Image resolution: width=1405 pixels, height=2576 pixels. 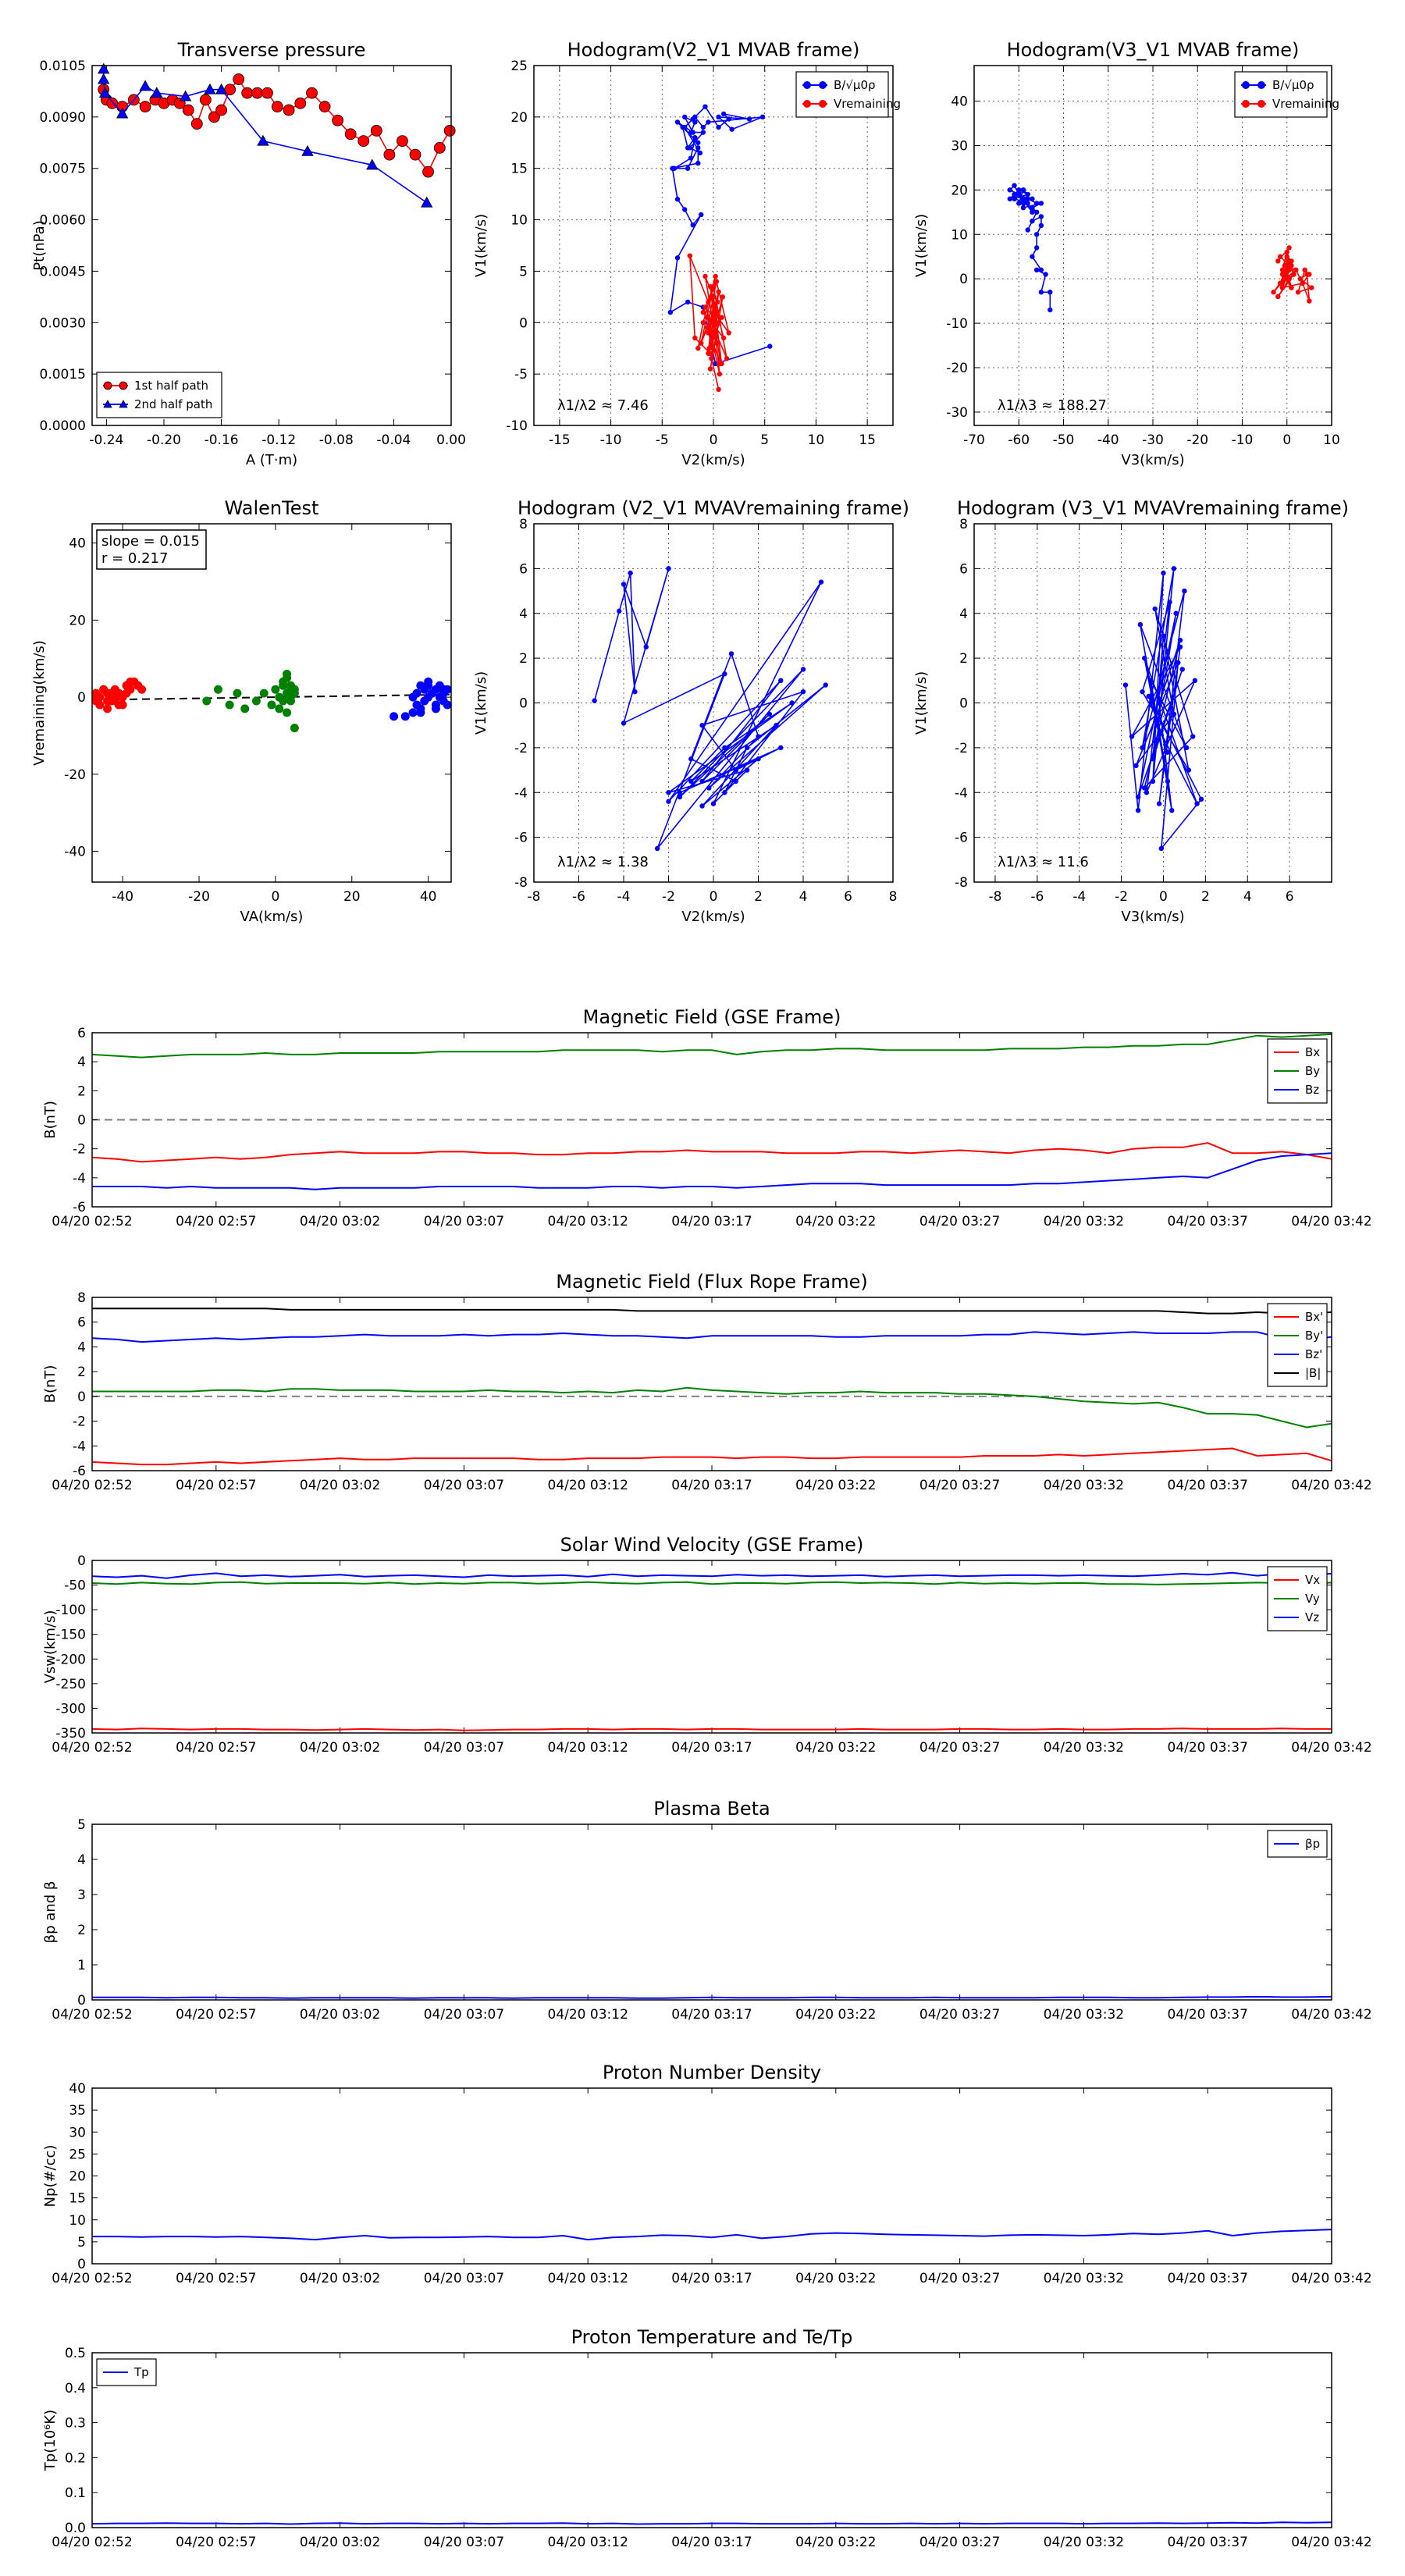 What do you see at coordinates (1208, 2278) in the screenshot?
I see `x-tick-label: 04/20 03:37` at bounding box center [1208, 2278].